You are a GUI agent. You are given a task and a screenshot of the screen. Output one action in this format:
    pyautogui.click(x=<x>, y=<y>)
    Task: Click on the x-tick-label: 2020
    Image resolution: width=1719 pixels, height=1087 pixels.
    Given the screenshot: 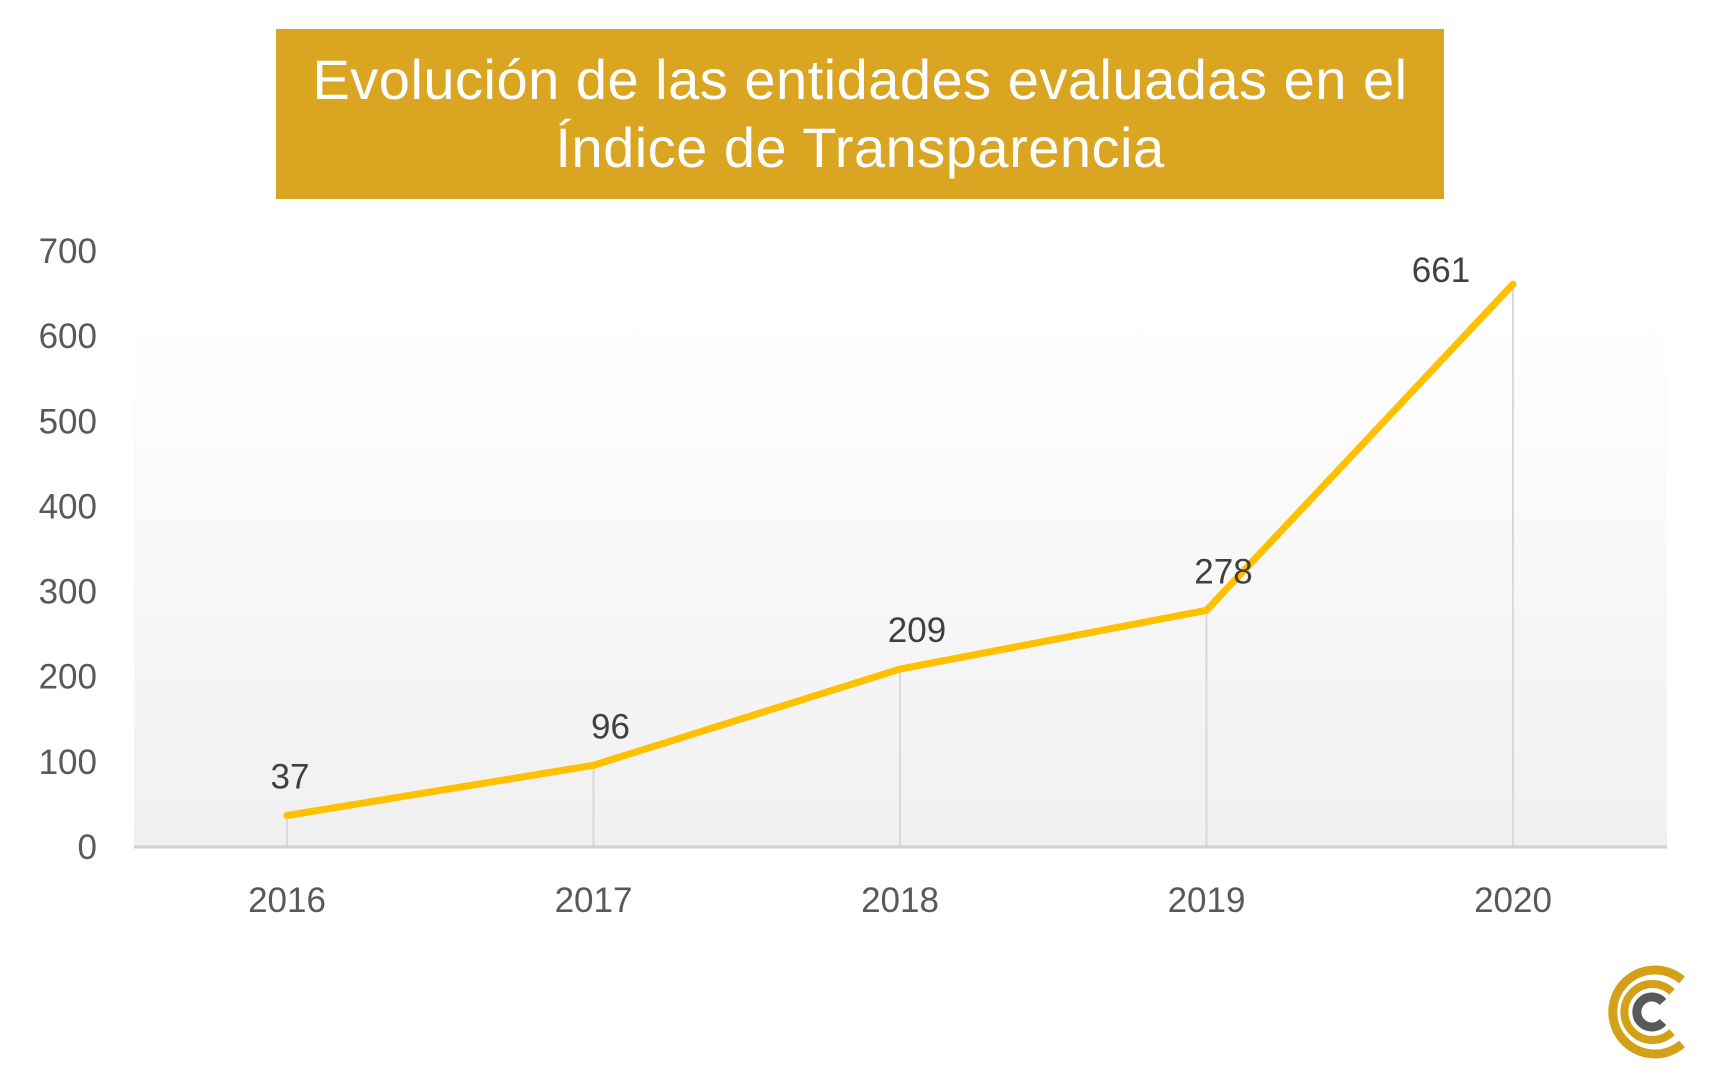 What is the action you would take?
    pyautogui.click(x=1513, y=900)
    